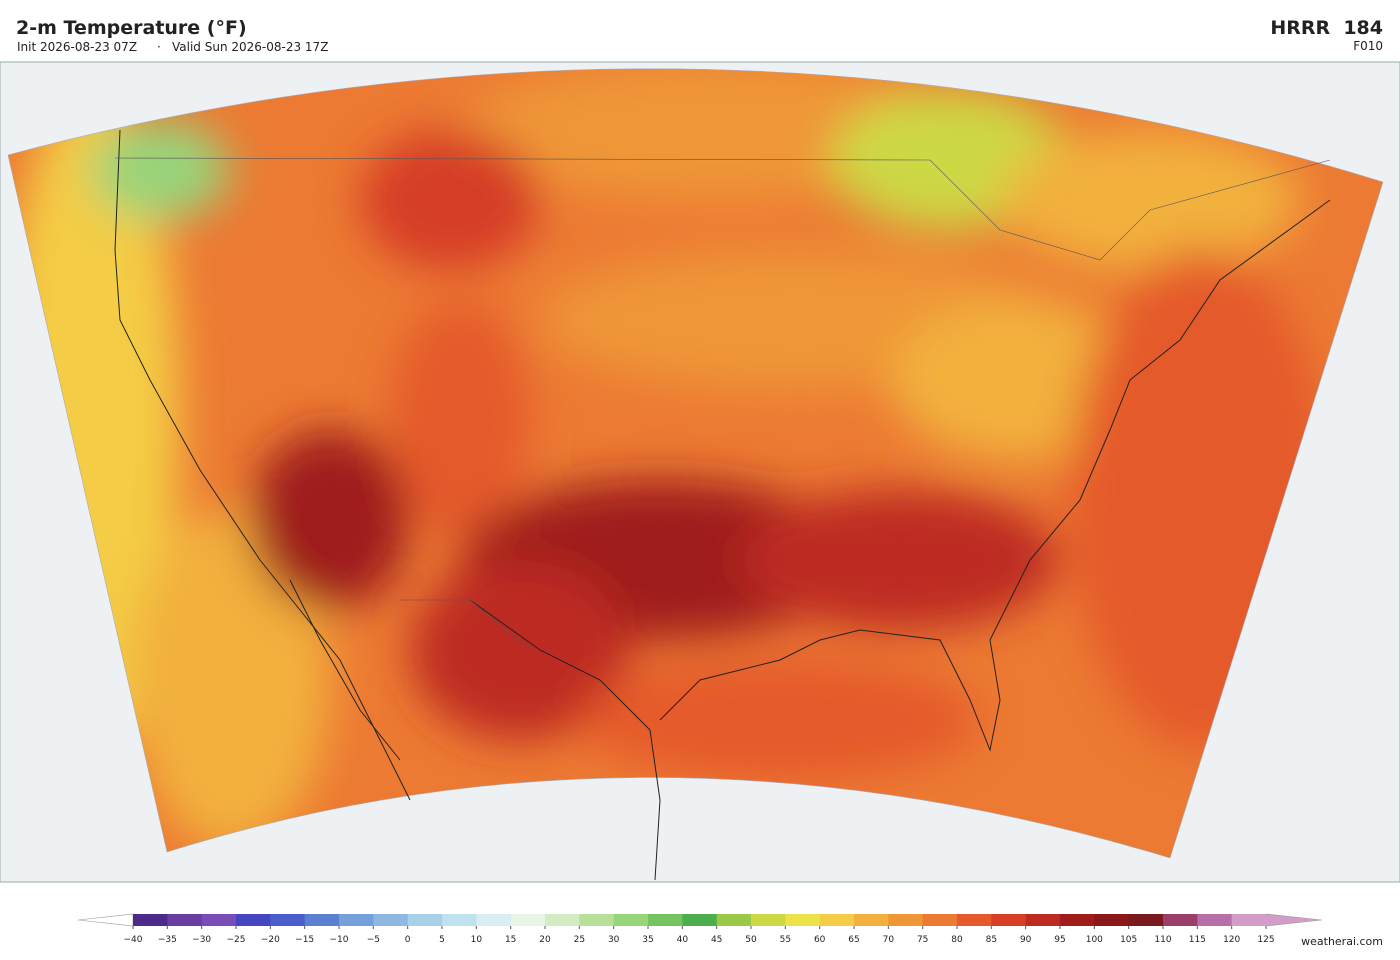 The image size is (1400, 960). Describe the element at coordinates (683, 940) in the screenshot. I see `colorbar-tick-label: 40` at that location.